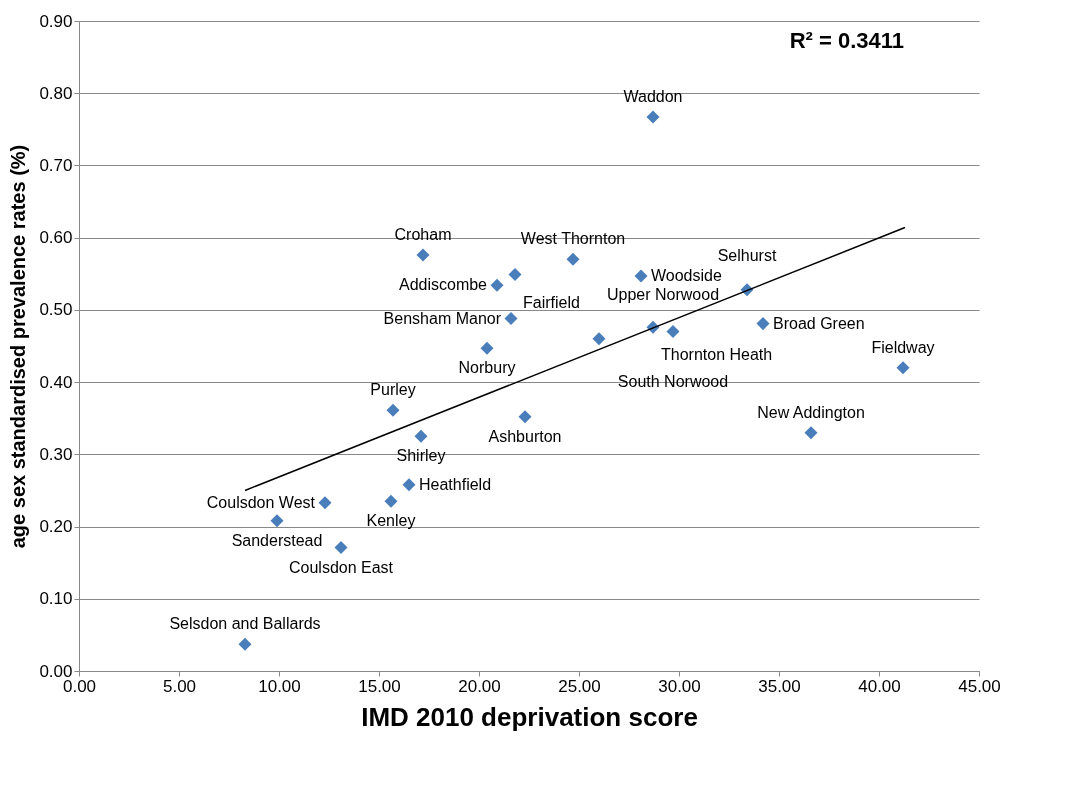 The width and height of the screenshot is (1074, 803). I want to click on annotation: Ashburton, so click(525, 436).